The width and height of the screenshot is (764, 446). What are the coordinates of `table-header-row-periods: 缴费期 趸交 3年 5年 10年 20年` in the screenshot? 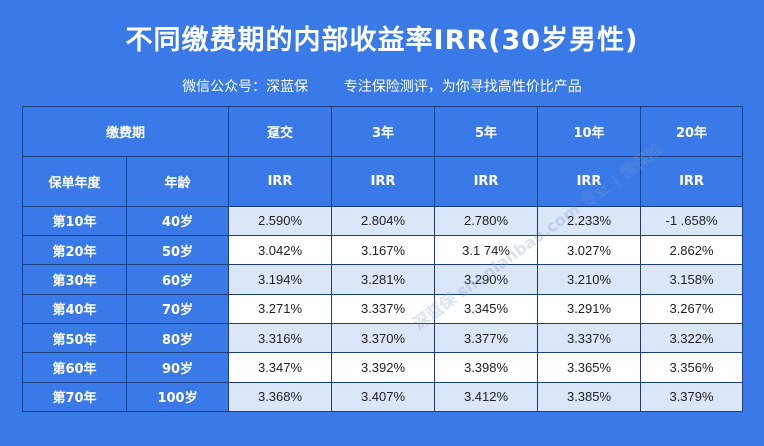 It's located at (382, 131).